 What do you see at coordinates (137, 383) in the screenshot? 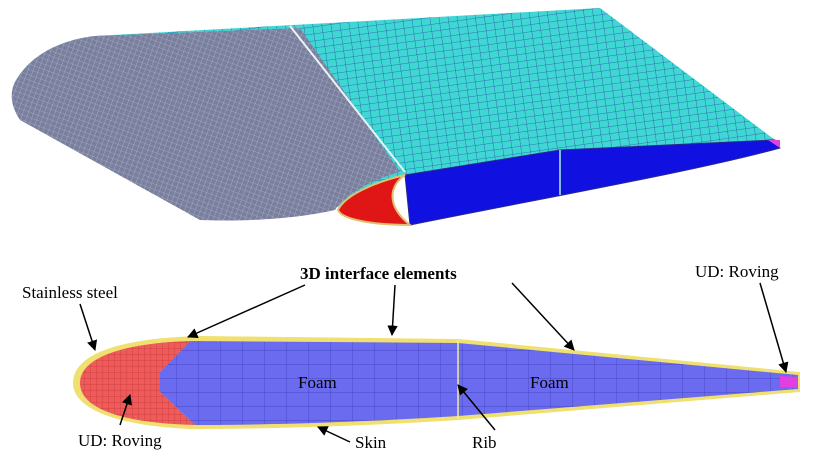
I see `roving-nose` at bounding box center [137, 383].